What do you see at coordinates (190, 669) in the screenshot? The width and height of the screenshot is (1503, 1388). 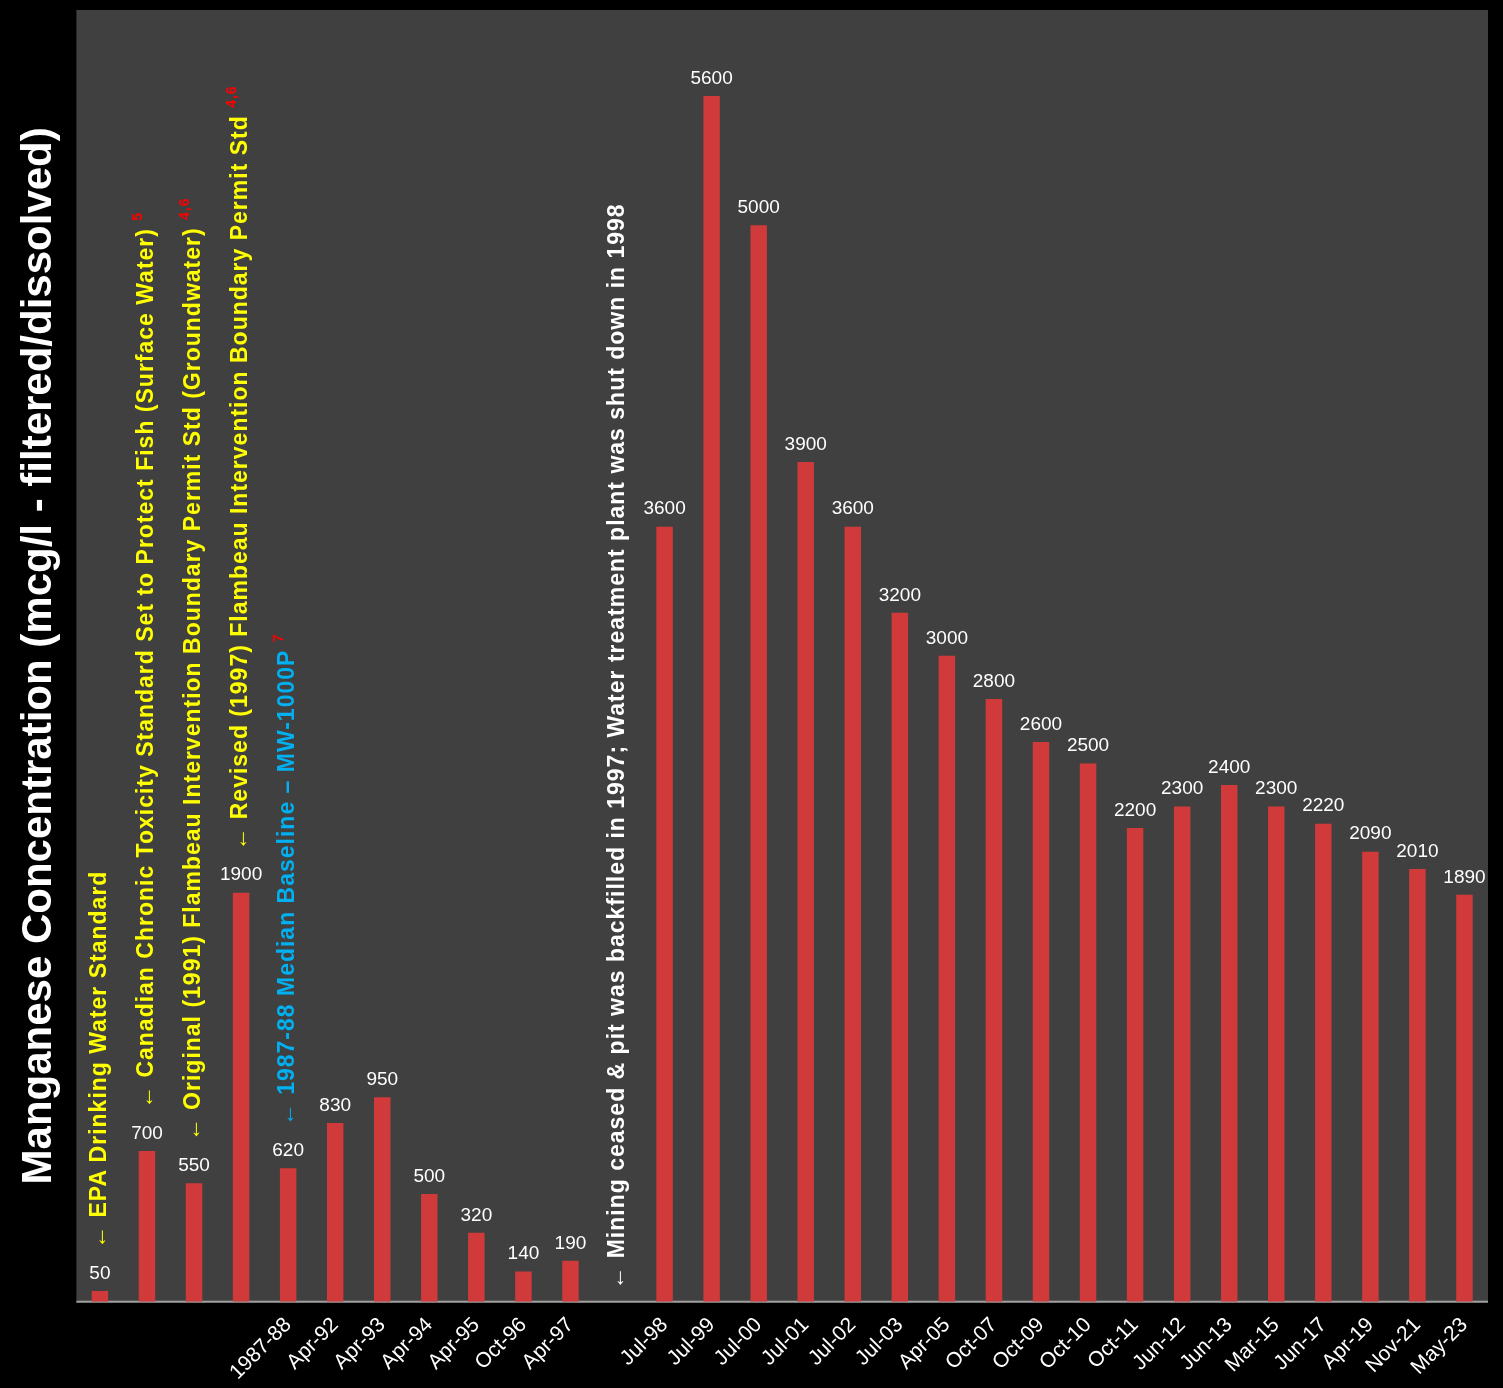 I see `annotation: ← Original (1991) Flambeau Intervention Boundary Permit Std (Groundwater) 4,6` at bounding box center [190, 669].